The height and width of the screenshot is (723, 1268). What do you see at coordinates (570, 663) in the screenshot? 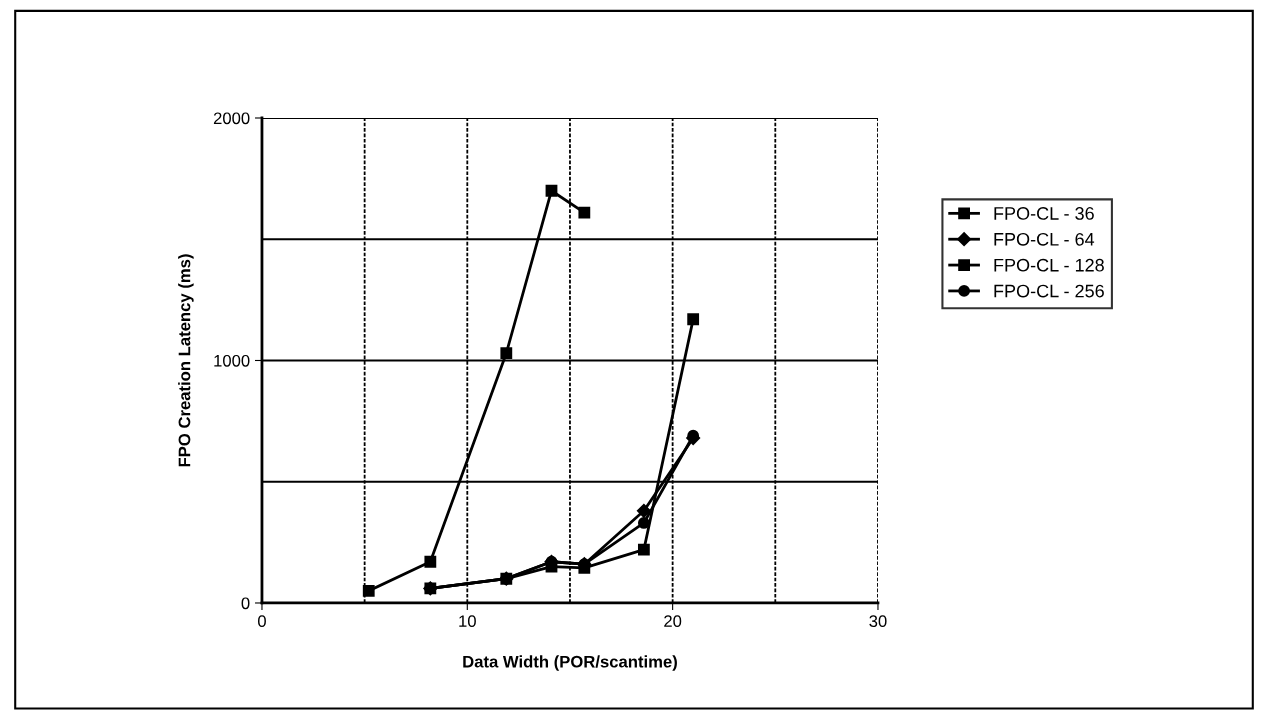
I see `x-axis-title: Data Width (POR/scantime)` at bounding box center [570, 663].